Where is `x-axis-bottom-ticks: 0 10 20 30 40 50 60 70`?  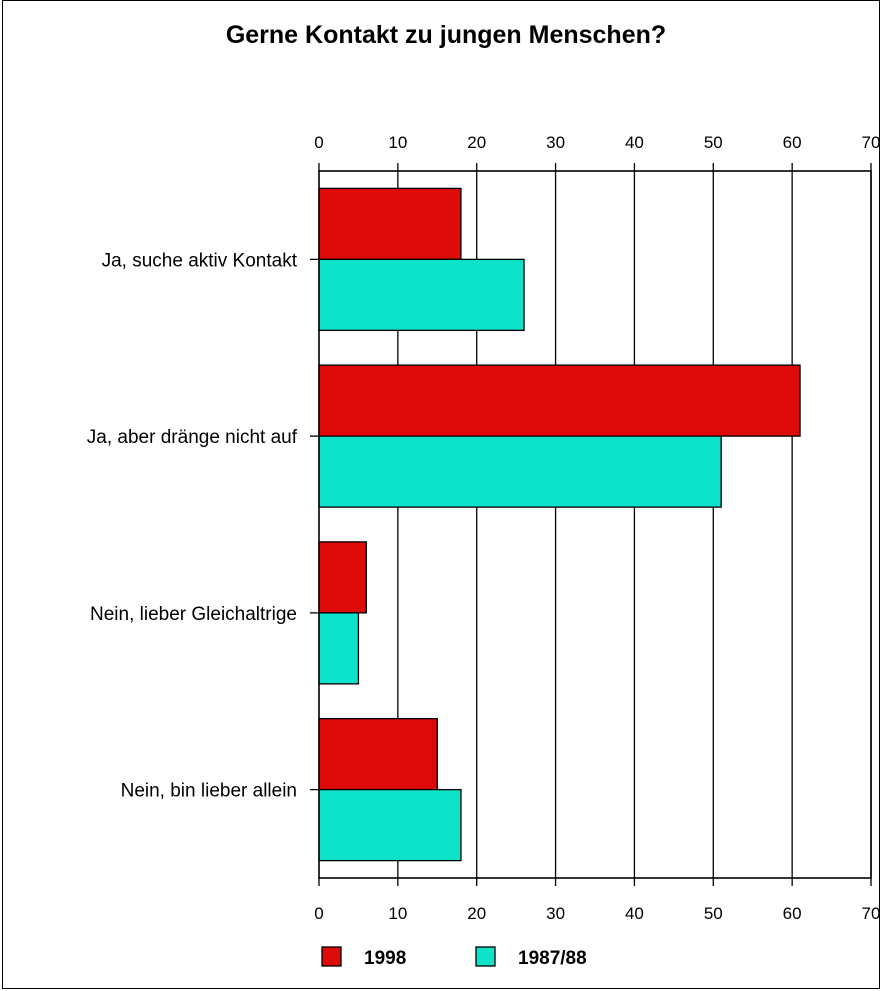
x-axis-bottom-ticks: 0 10 20 30 40 50 60 70 is located at coordinates (597, 900).